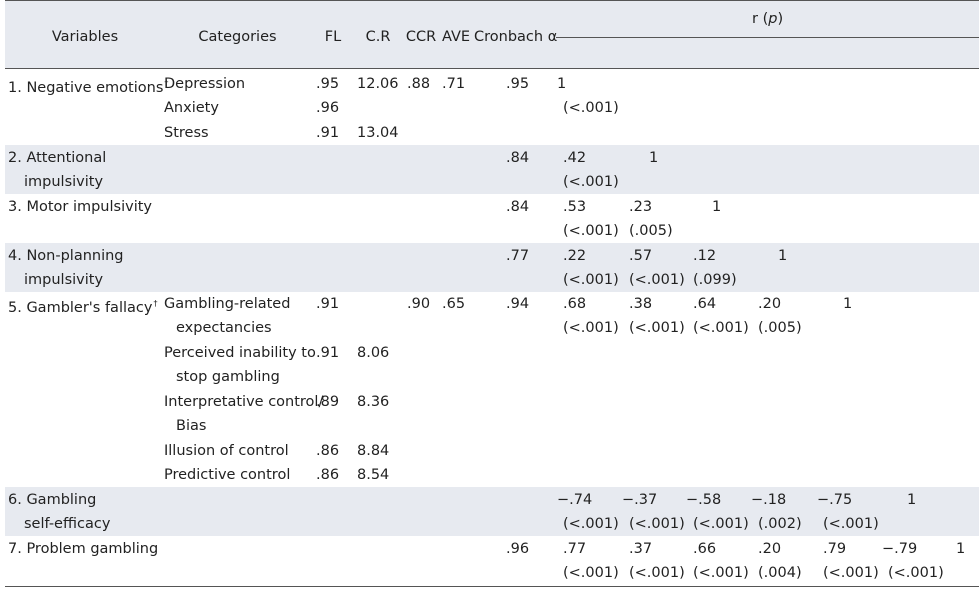 The height and width of the screenshot is (590, 979). I want to click on r-value: .37, so click(641, 549).